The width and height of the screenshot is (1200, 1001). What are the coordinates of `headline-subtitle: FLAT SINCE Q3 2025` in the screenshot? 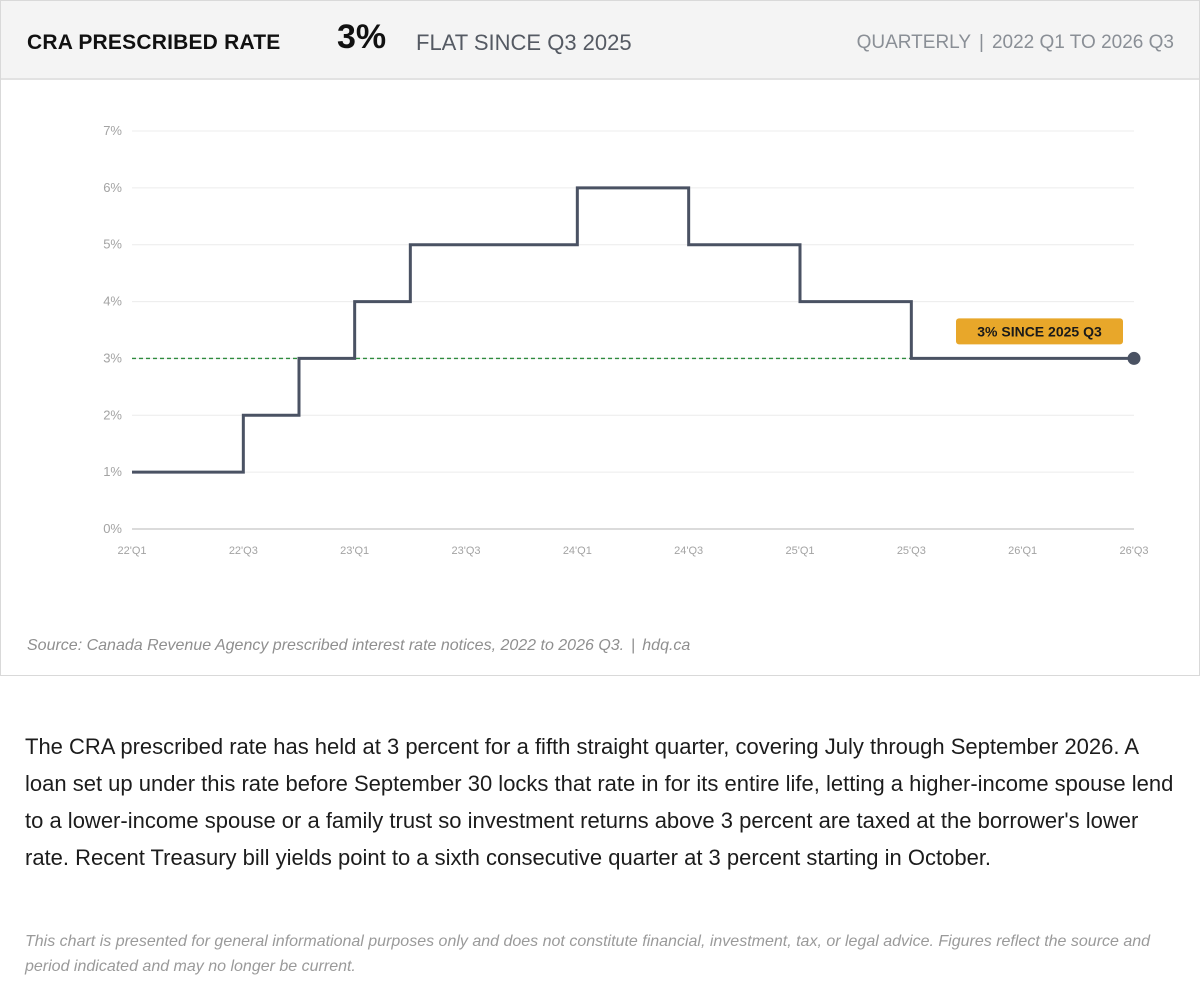 It's located at (524, 42).